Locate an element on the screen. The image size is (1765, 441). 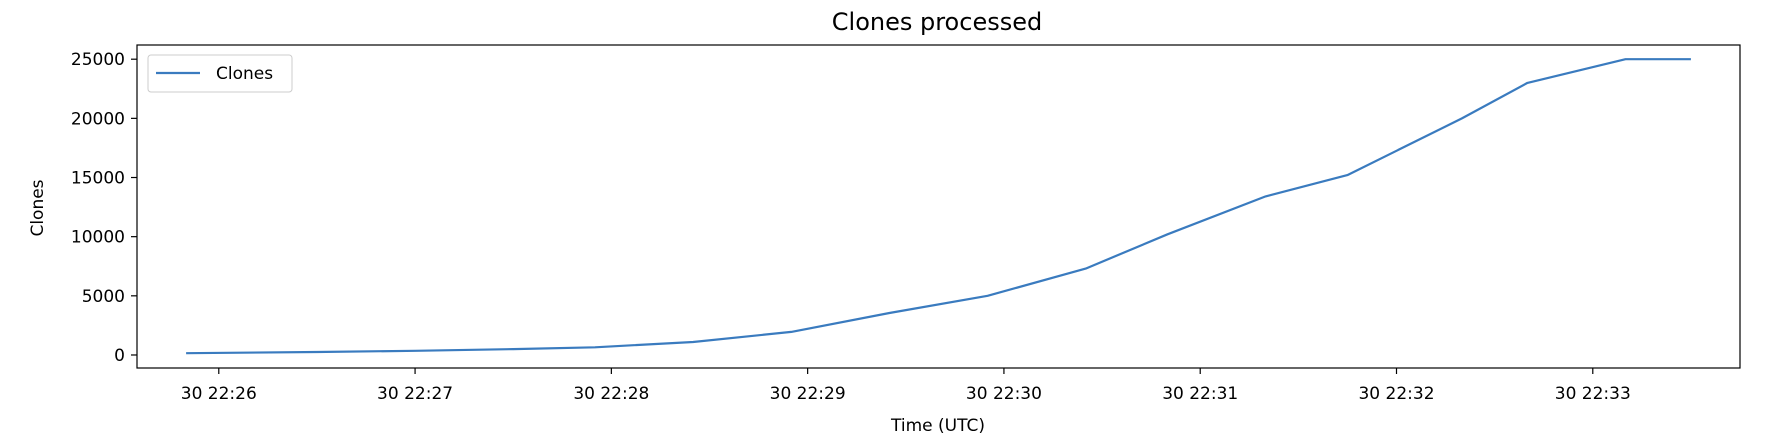
x-tick-label: 30 22:33 is located at coordinates (1593, 394).